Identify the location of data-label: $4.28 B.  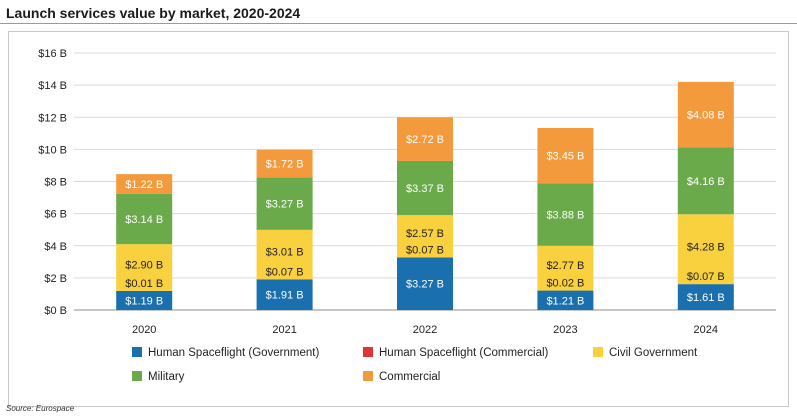
(706, 248).